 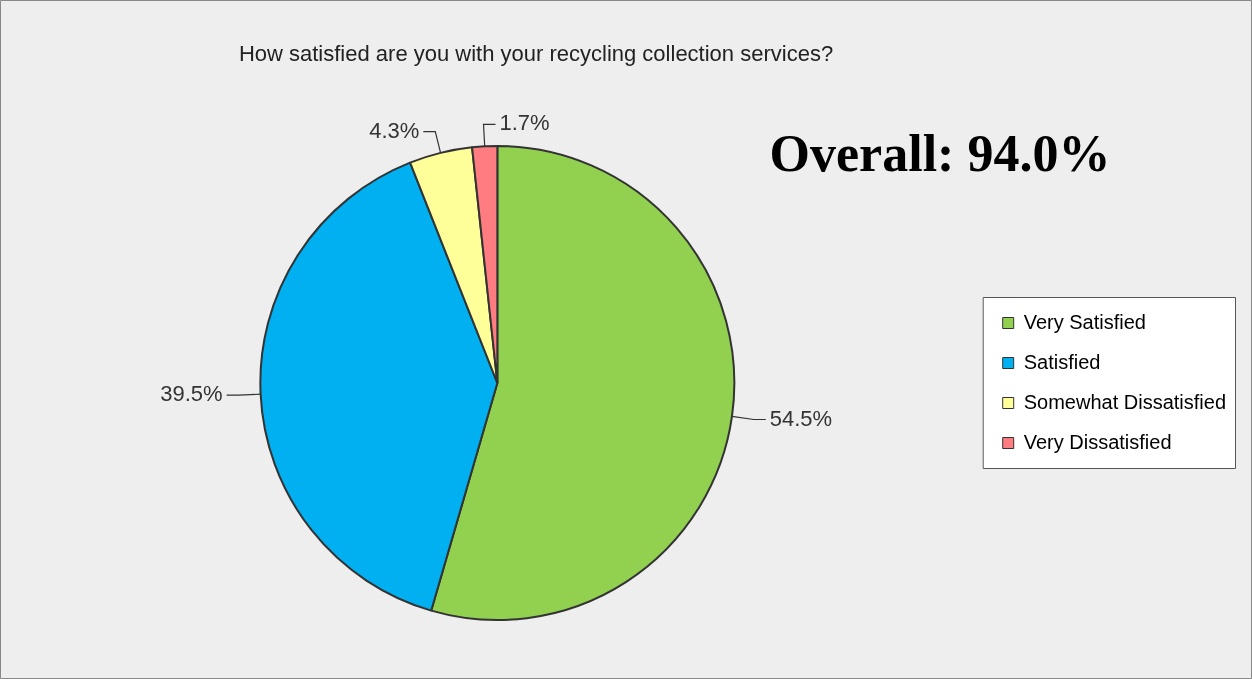 I want to click on legend-label: Very Dissatisfied, so click(x=1097, y=441).